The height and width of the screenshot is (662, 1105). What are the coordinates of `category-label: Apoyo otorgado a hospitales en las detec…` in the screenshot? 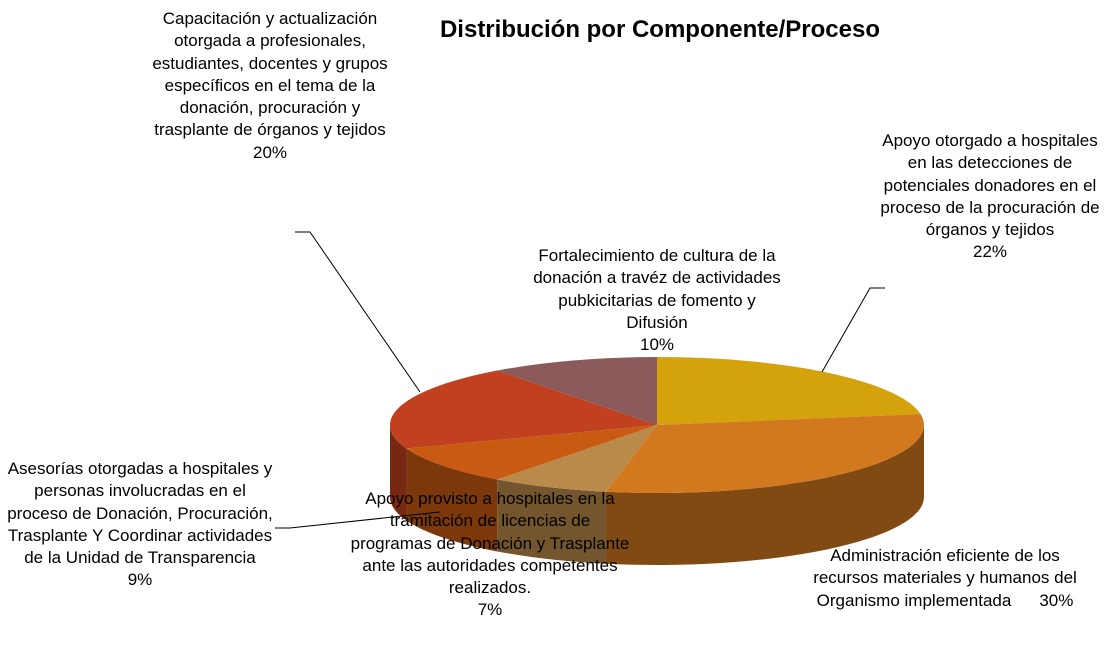 It's located at (990, 185).